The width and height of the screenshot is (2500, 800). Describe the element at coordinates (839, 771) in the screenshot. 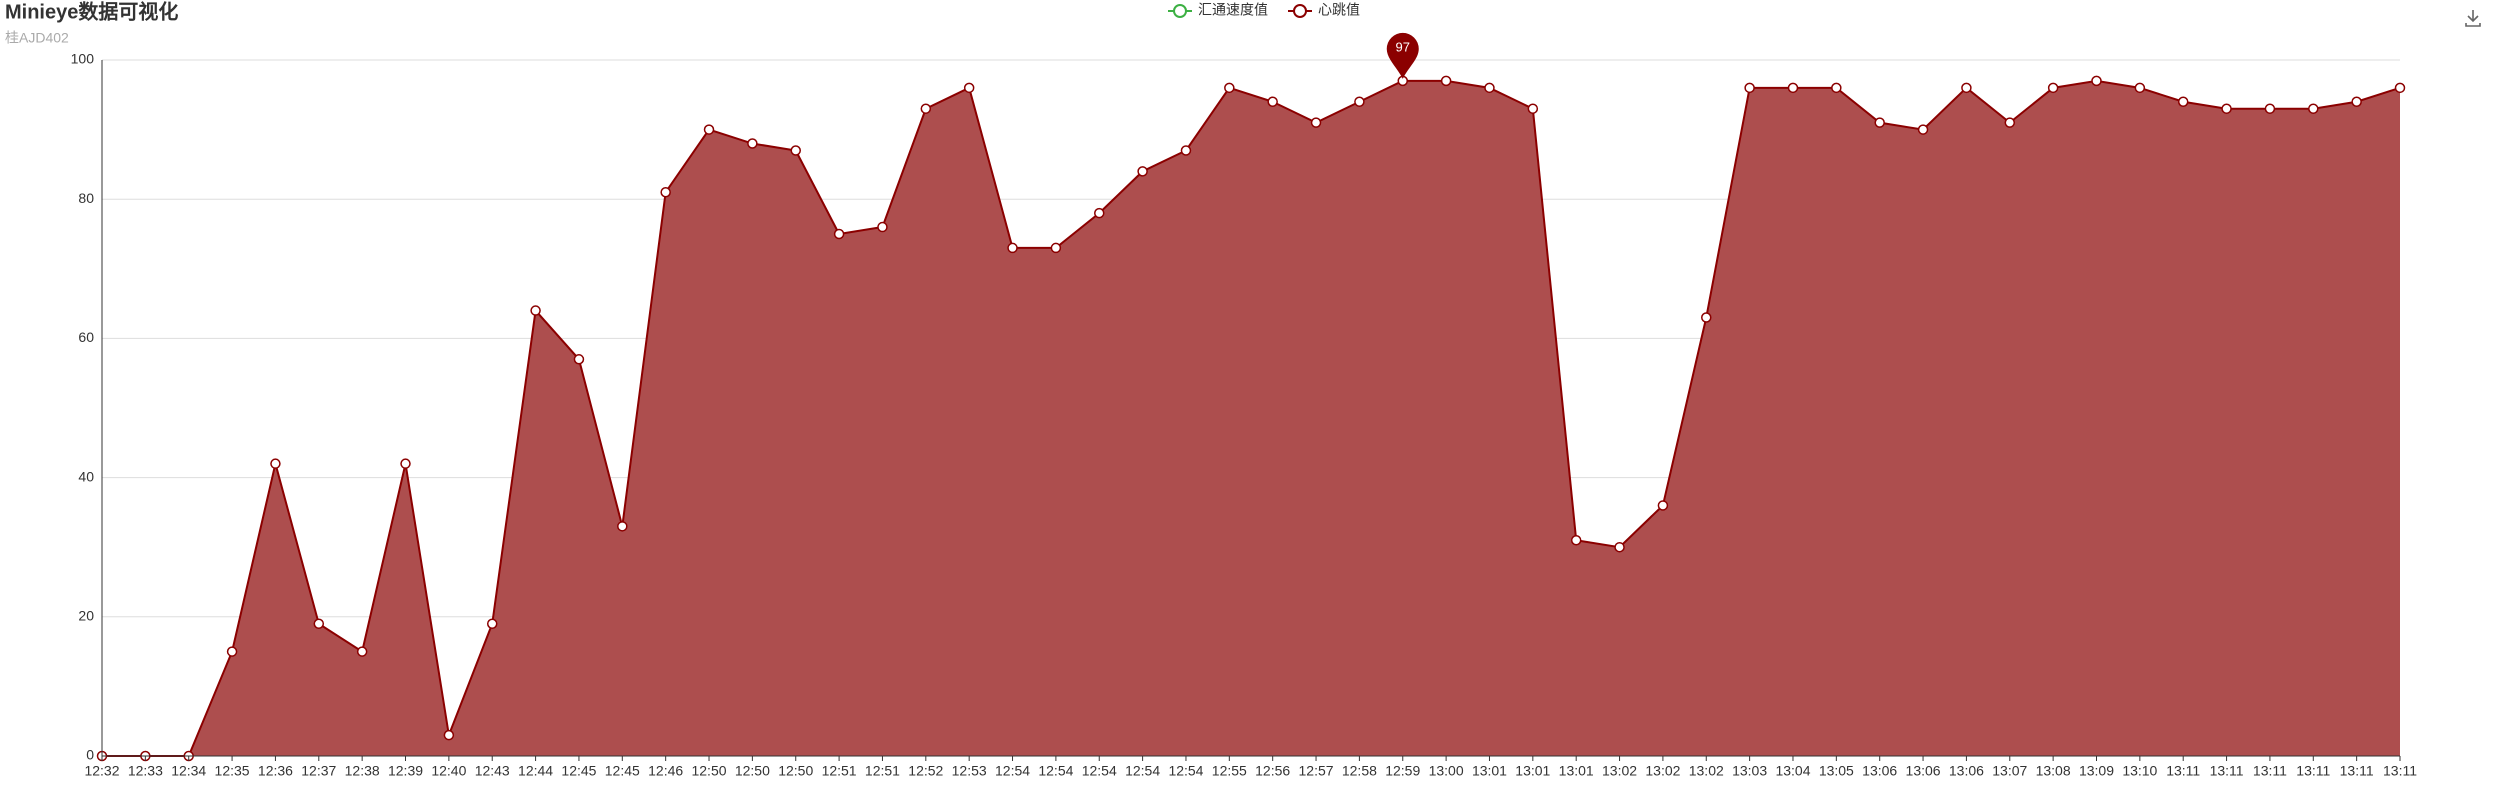

I see `x-tick-label: 12:51` at that location.